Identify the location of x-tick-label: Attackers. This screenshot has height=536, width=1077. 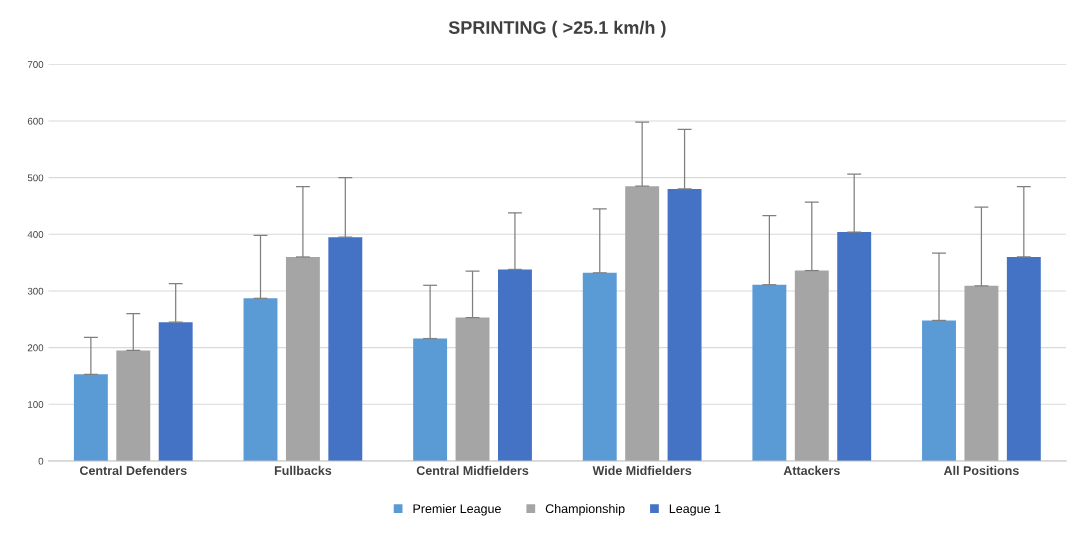
(811, 470).